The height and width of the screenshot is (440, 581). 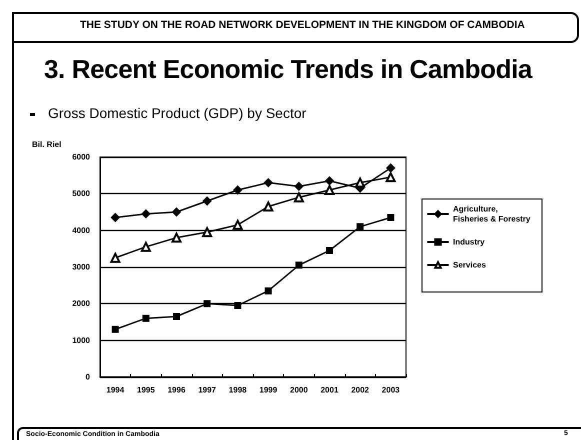 I want to click on y-tick-label: 1000, so click(x=81, y=340).